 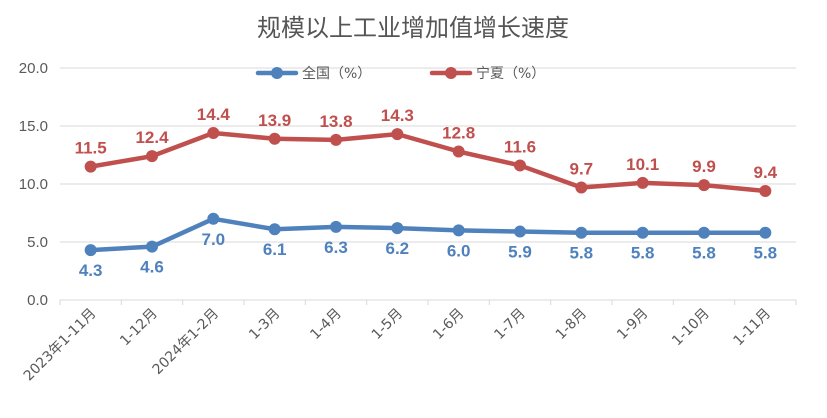 I want to click on y-axis: 0.0 5.0 10.0 15.0 20.0, so click(x=33, y=184).